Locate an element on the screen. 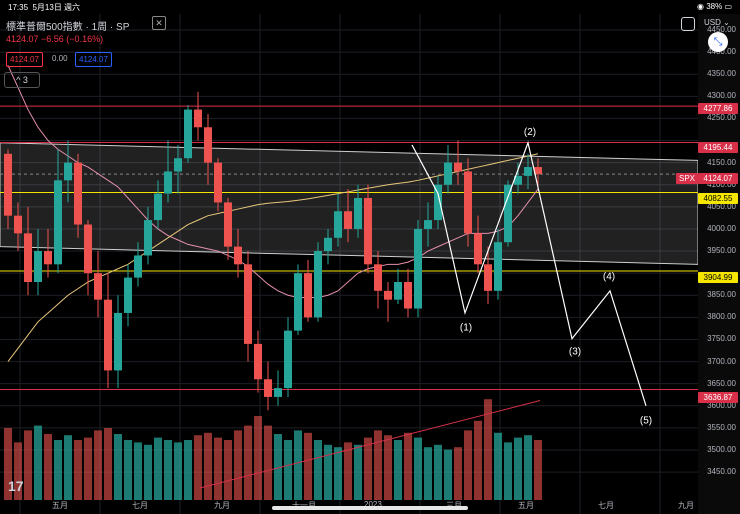 The height and width of the screenshot is (514, 740). time-axis-label: 2023 is located at coordinates (373, 504).